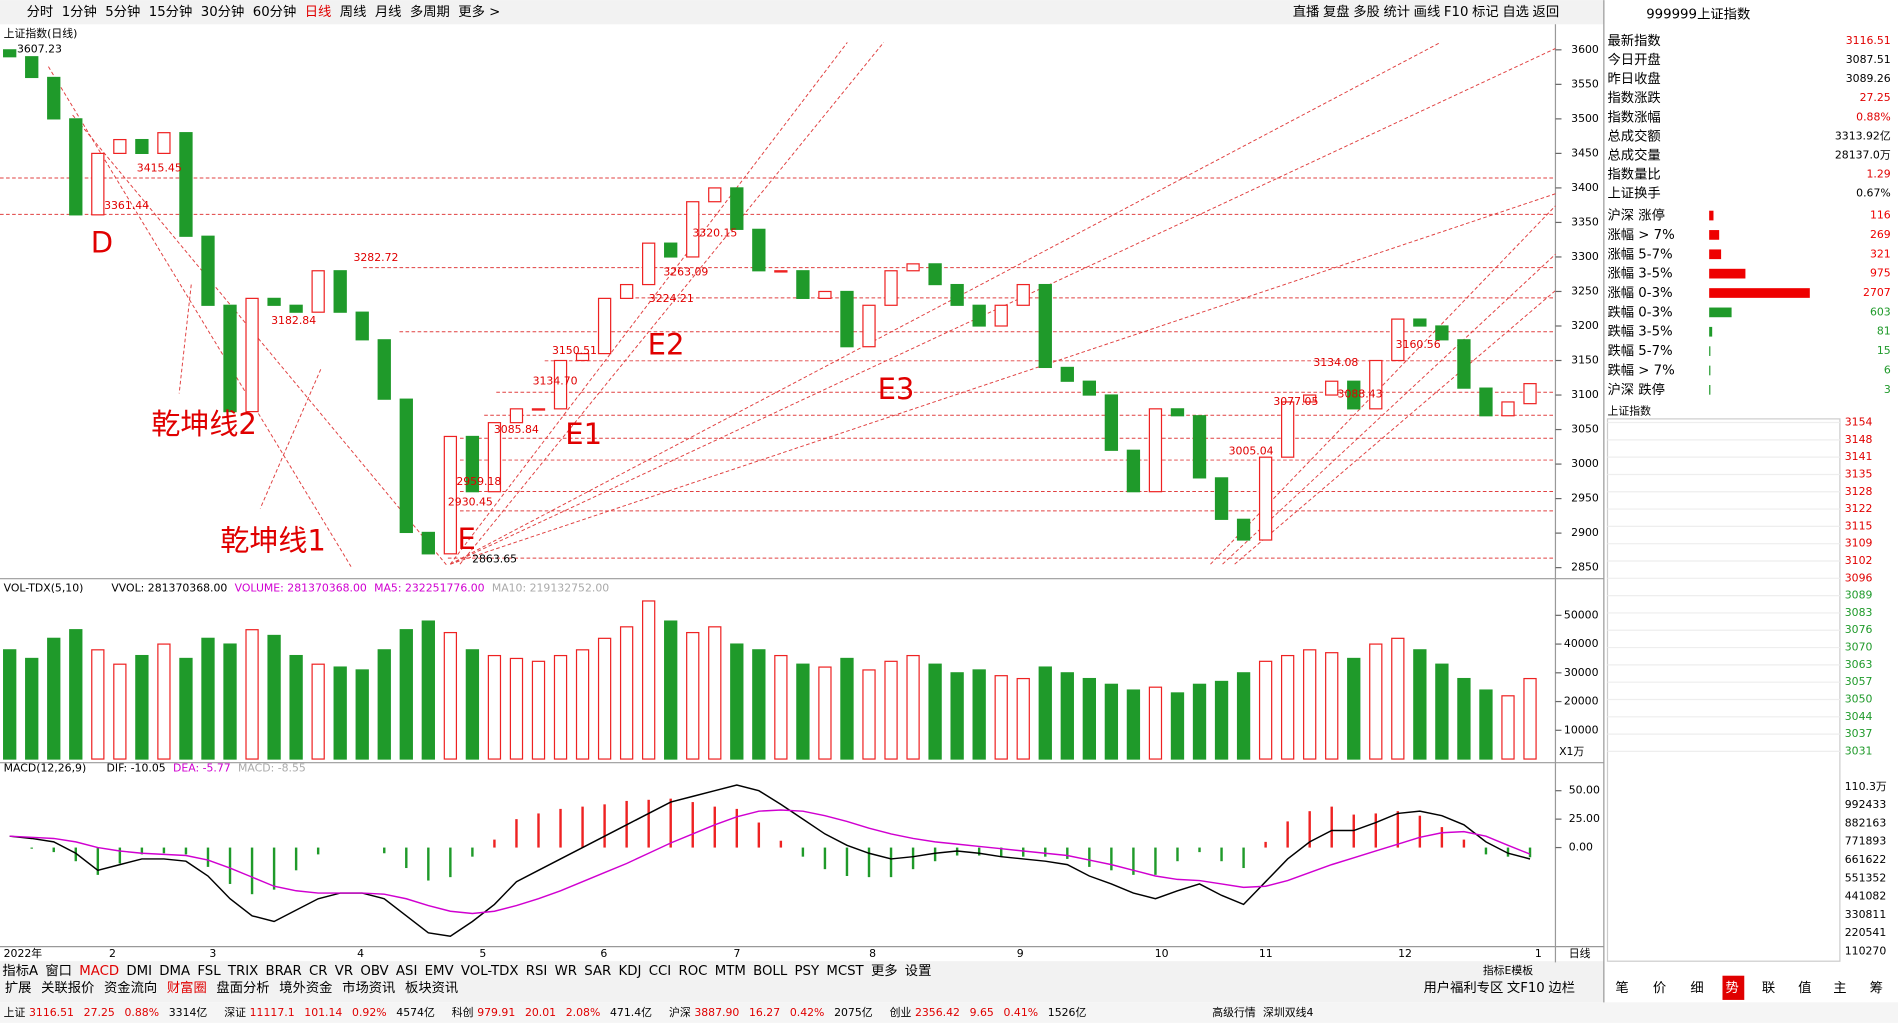 The width and height of the screenshot is (1898, 1023). Describe the element at coordinates (1859, 647) in the screenshot. I see `intraday-price-label: 3070` at that location.